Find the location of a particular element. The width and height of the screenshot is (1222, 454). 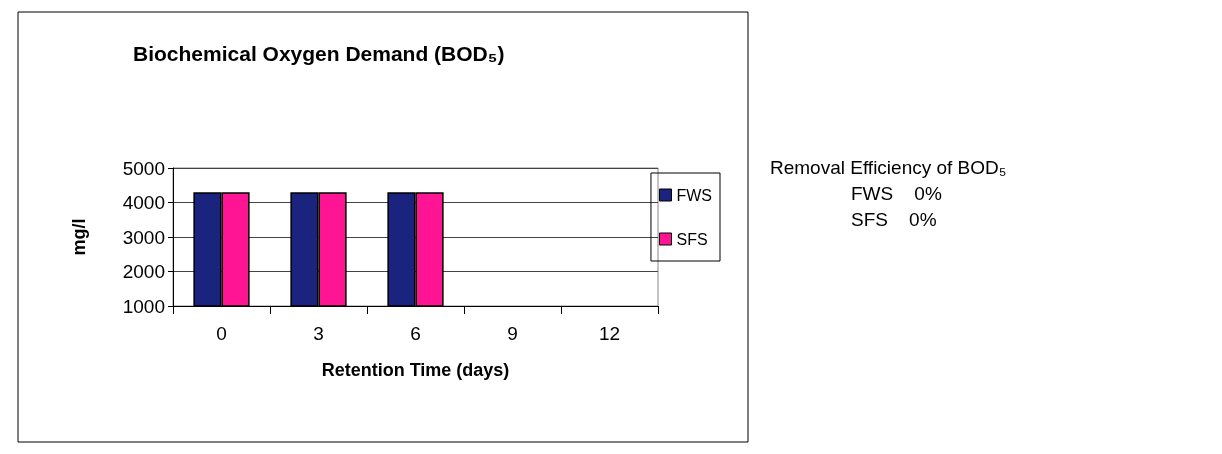

x-axis-title: Retention Time (days) is located at coordinates (415, 370).